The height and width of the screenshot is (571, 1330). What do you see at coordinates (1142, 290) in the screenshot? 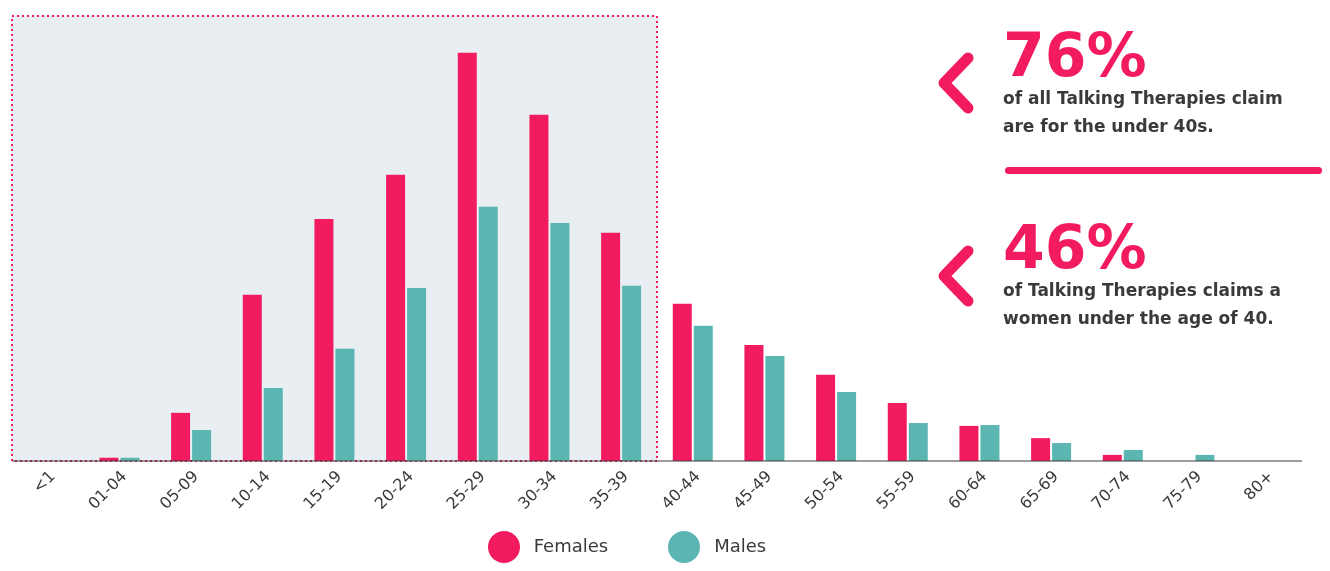
I see `annotation: of Talking Therapies claims a` at bounding box center [1142, 290].